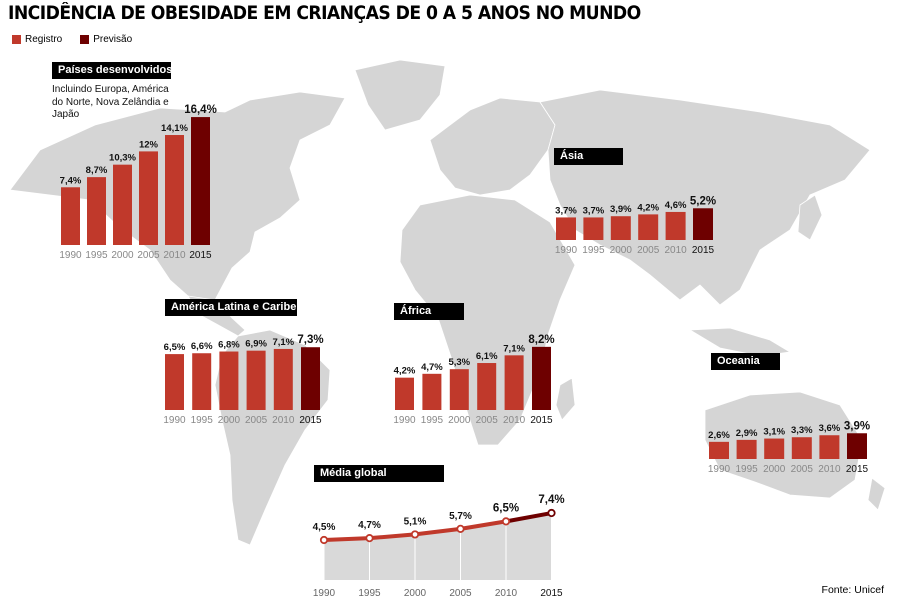 The image size is (900, 600). Describe the element at coordinates (148, 198) in the screenshot. I see `bar-desenvolvidos-2005` at that location.